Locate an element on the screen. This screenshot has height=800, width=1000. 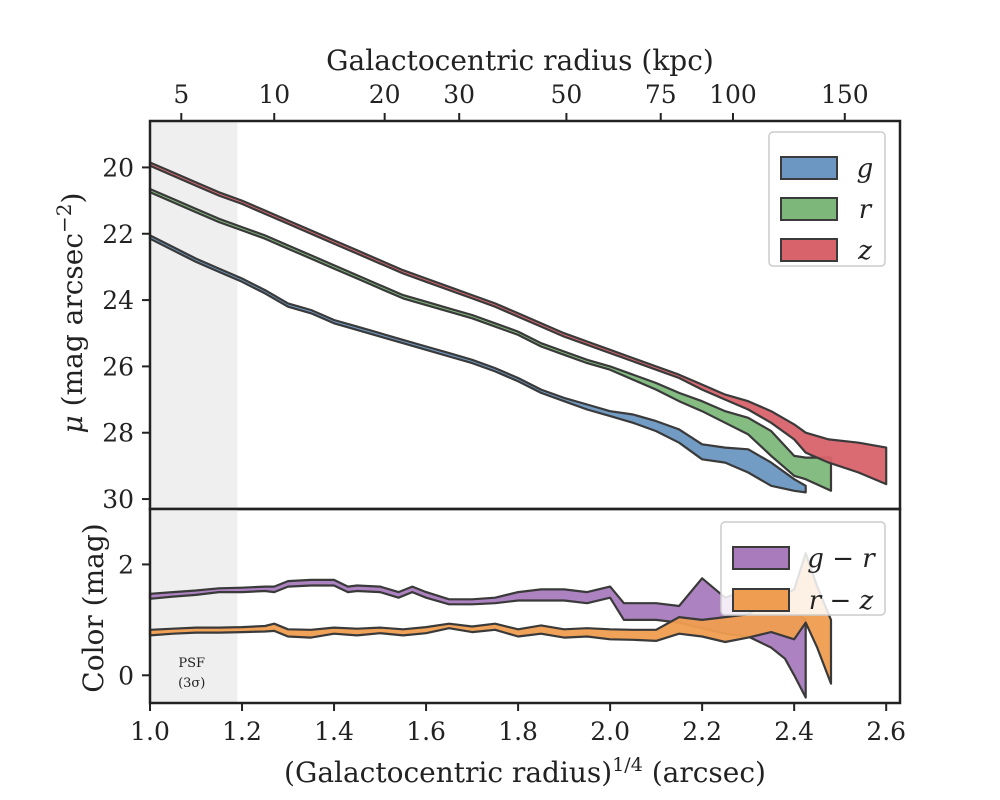
legend-label-g: g is located at coordinates (865, 169).